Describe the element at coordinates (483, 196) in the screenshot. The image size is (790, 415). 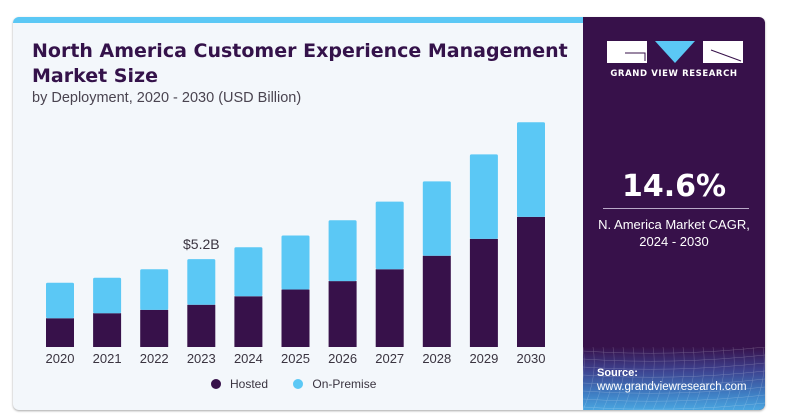
I see `bar-on-premise-2029` at that location.